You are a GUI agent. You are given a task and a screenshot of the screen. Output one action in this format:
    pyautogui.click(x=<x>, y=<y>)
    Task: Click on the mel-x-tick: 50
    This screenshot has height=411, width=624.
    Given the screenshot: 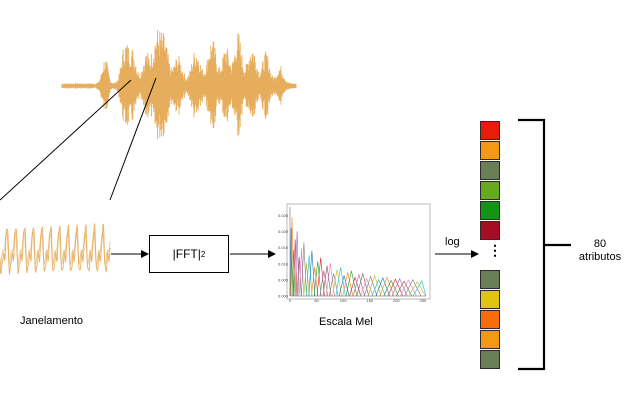 What is the action you would take?
    pyautogui.click(x=316, y=300)
    